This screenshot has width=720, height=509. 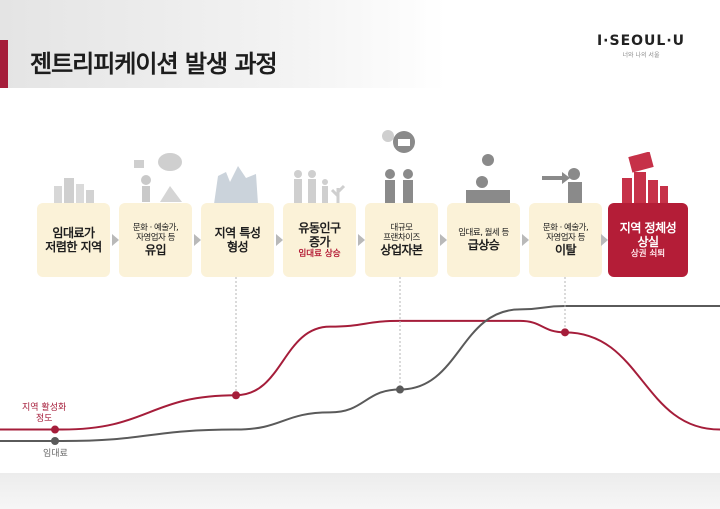 I want to click on rent-curve-label: 임대료, so click(x=55, y=454).